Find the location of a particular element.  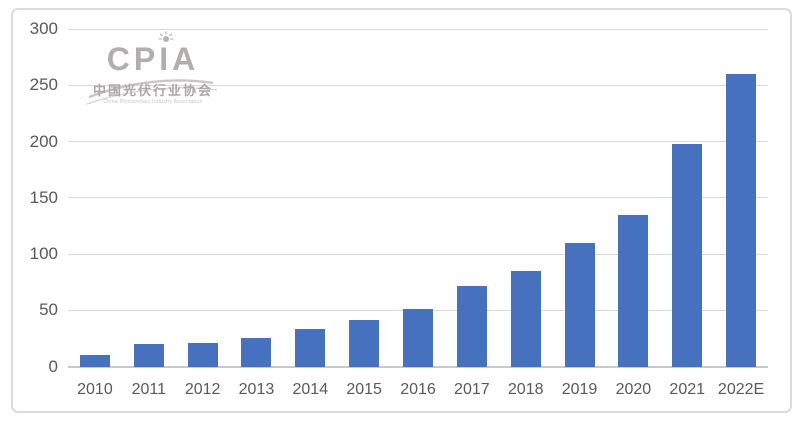

x-axis-line is located at coordinates (418, 366).